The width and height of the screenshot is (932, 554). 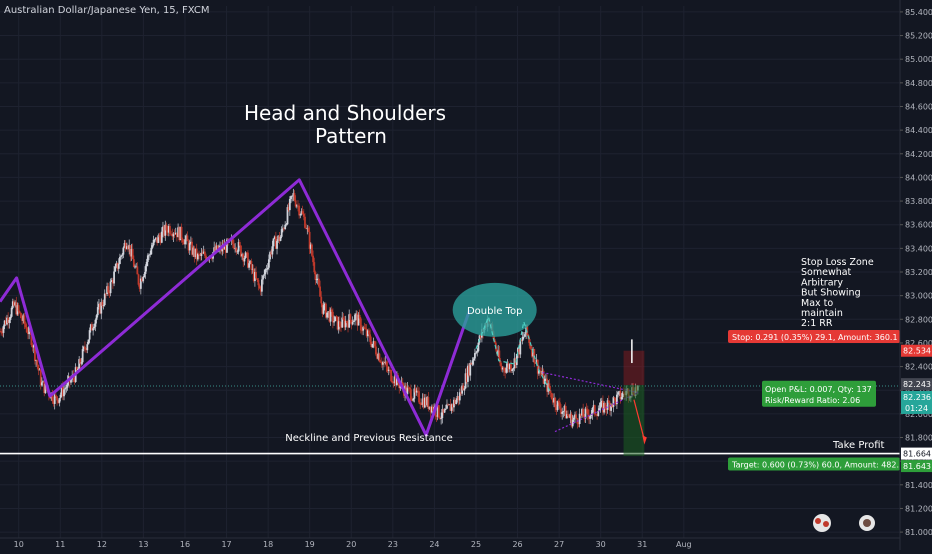 What do you see at coordinates (639, 420) in the screenshot?
I see `take-profit-arrow` at bounding box center [639, 420].